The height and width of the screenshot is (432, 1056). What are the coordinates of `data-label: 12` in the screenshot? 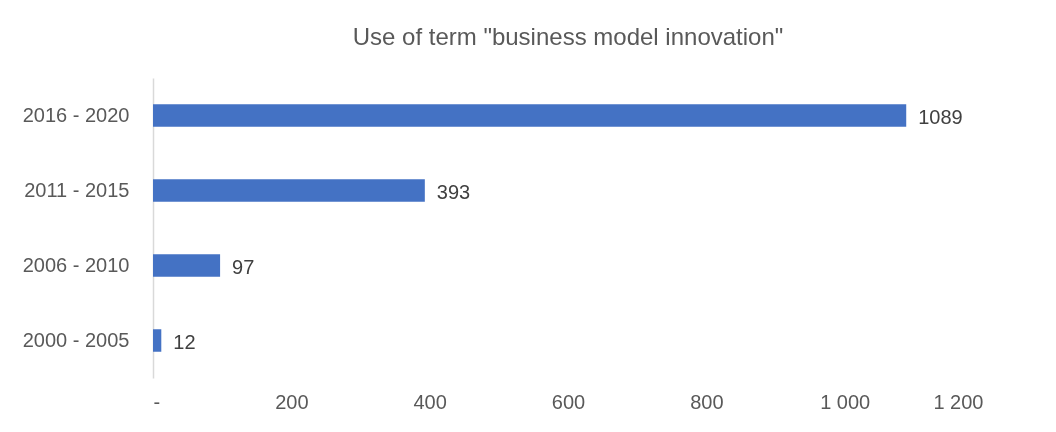 It's located at (184, 341).